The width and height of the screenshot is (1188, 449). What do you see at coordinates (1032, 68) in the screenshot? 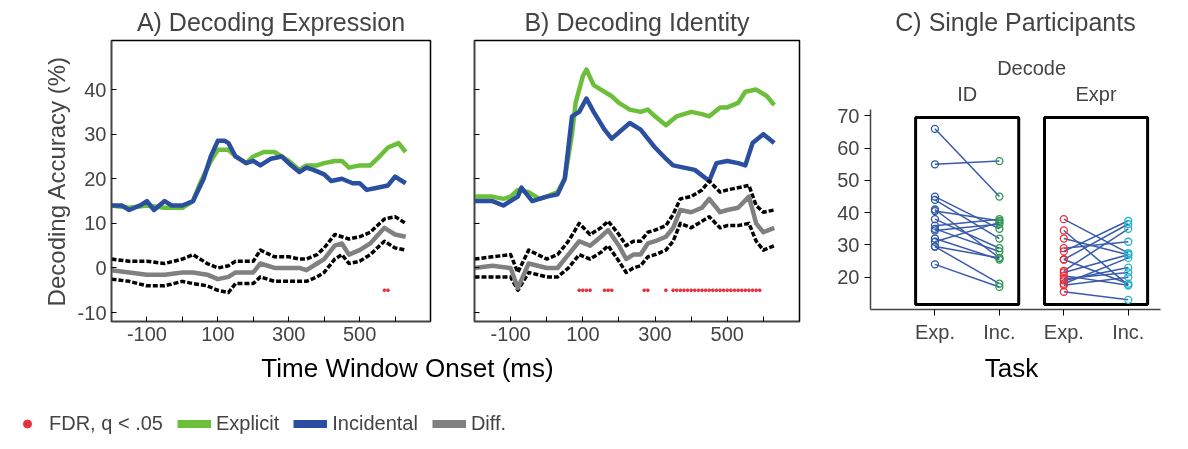
I see `text: Decode` at bounding box center [1032, 68].